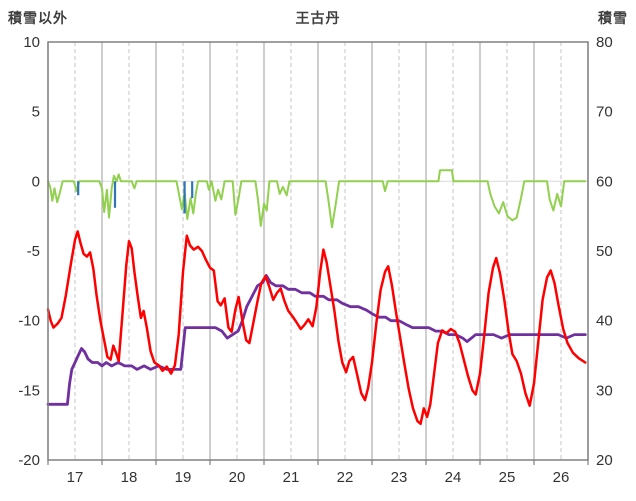 Image resolution: width=636 pixels, height=501 pixels. What do you see at coordinates (129, 477) in the screenshot?
I see `svg-text: 18` at bounding box center [129, 477].